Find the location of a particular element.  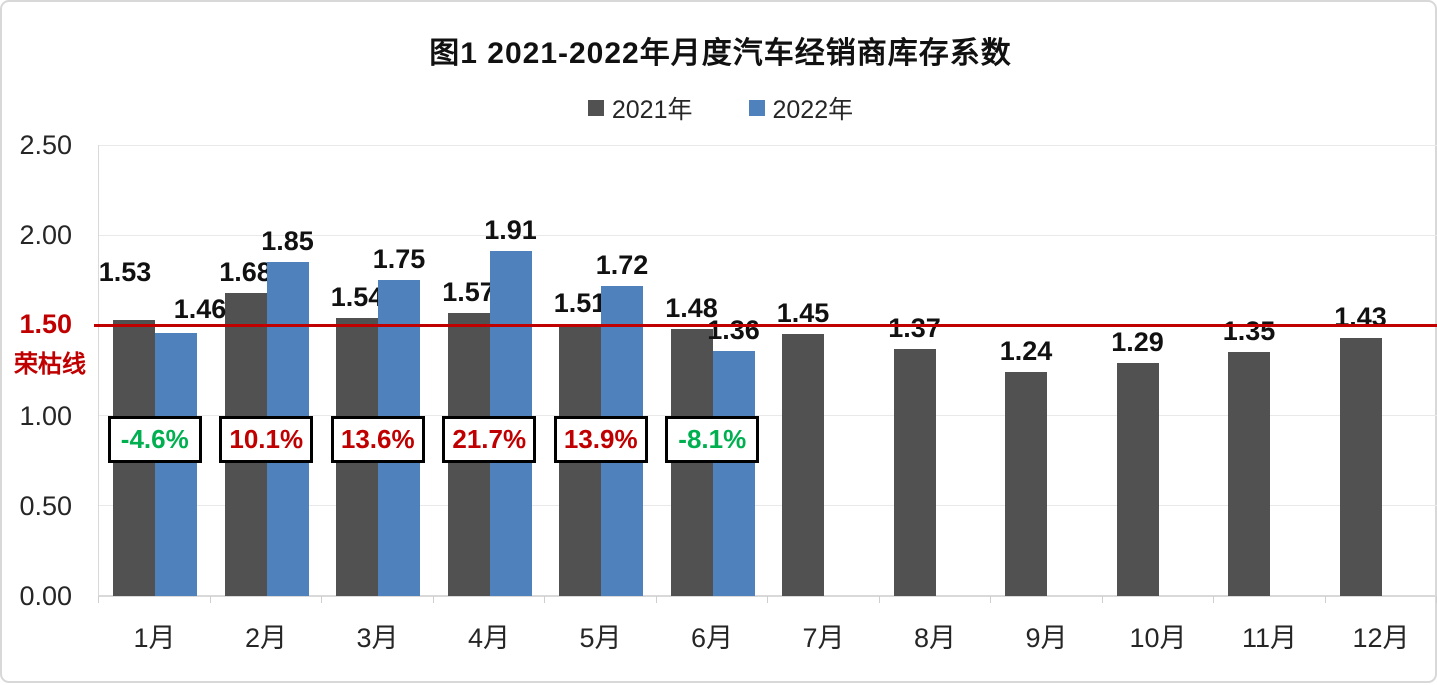

bar-2021年-11月 is located at coordinates (1249, 474).